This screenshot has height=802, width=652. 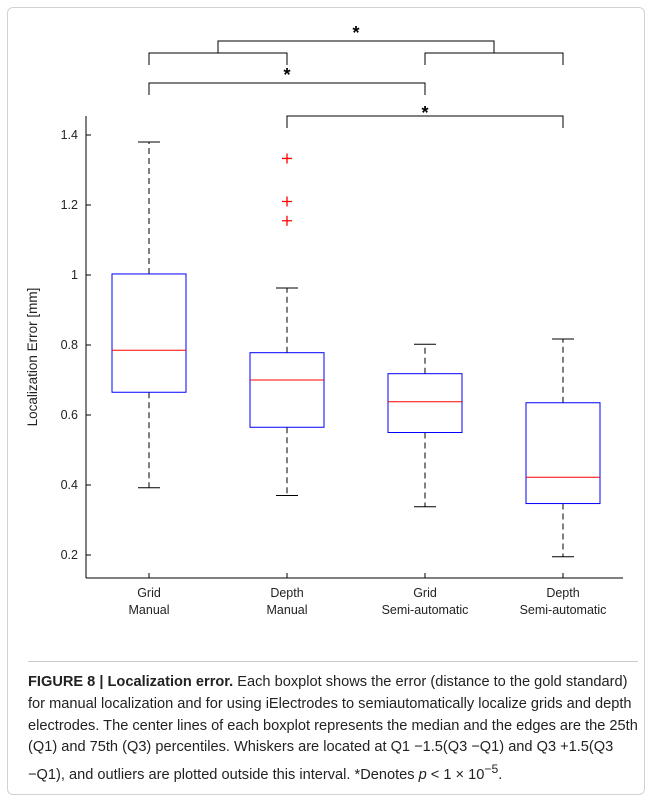 I want to click on bracket-depth-manual-vs-depth-semi, so click(x=425, y=121).